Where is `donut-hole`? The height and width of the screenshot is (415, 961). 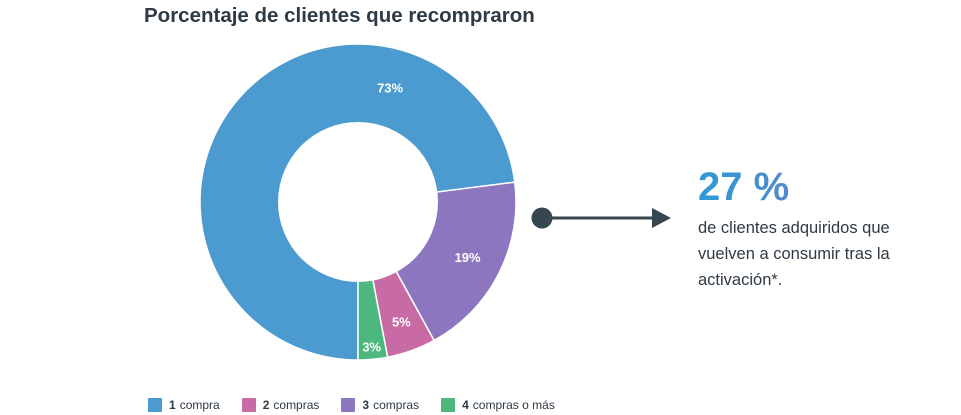 donut-hole is located at coordinates (358, 202).